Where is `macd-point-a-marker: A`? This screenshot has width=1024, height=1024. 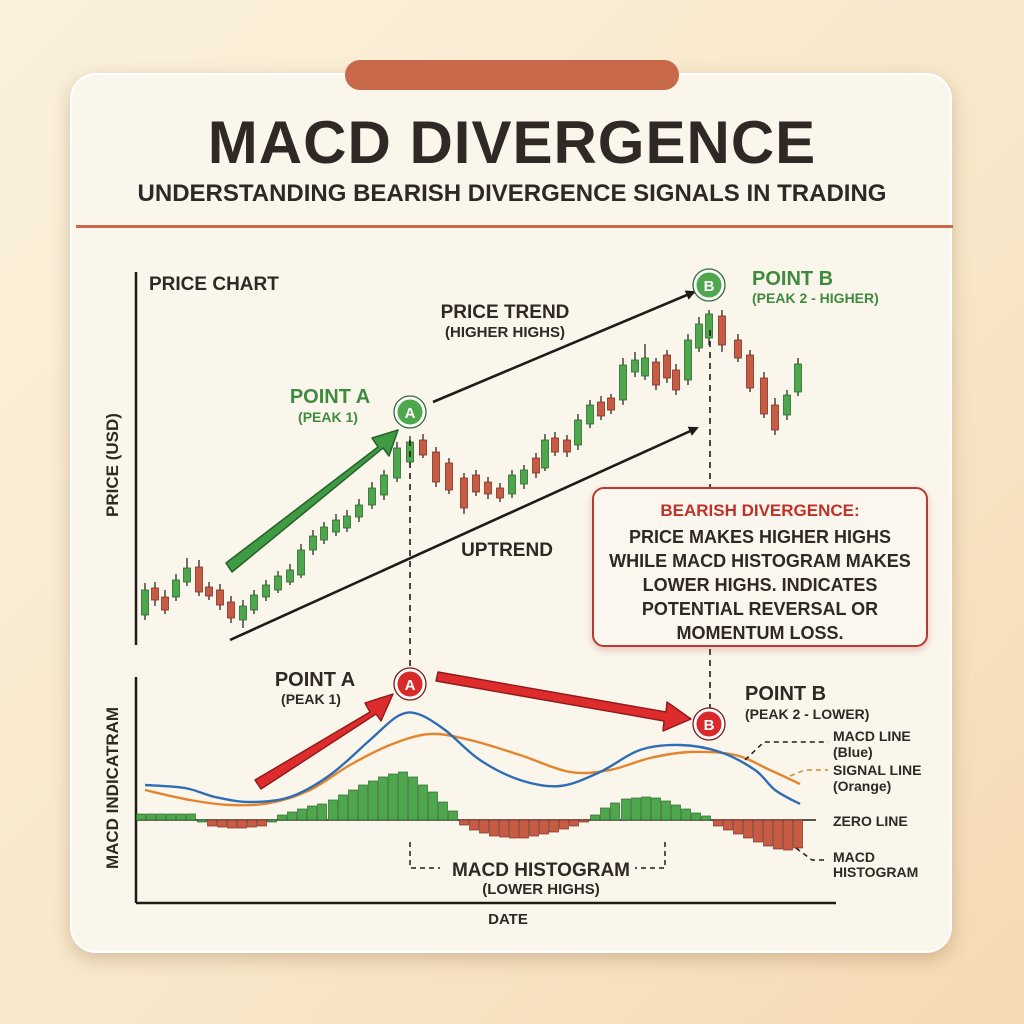
macd-point-a-marker: A is located at coordinates (410, 684).